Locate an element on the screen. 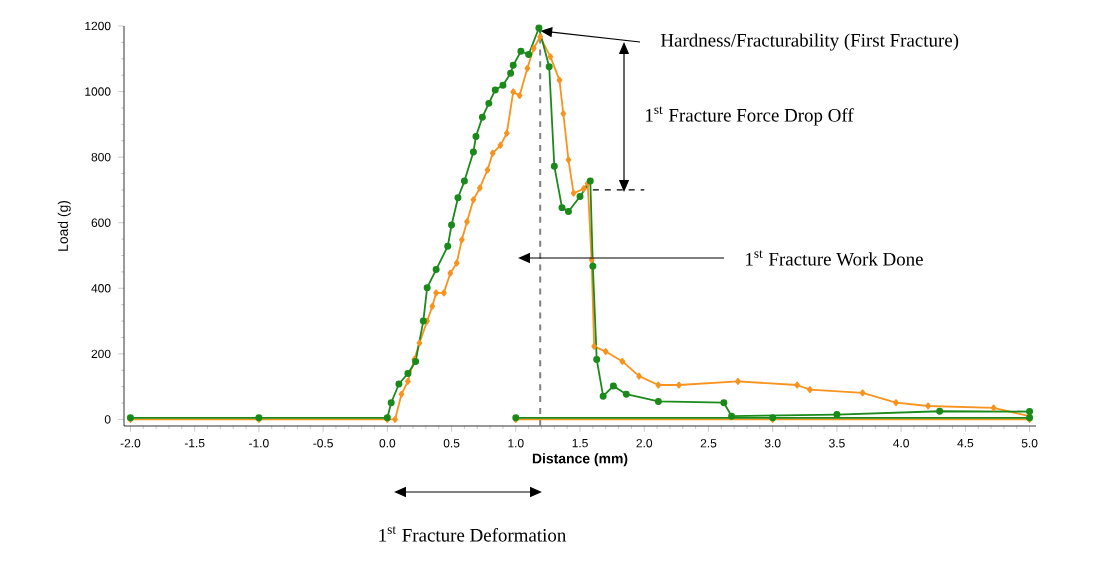  annotation: Hardness/Fracturability (First Fracture) is located at coordinates (809, 42).